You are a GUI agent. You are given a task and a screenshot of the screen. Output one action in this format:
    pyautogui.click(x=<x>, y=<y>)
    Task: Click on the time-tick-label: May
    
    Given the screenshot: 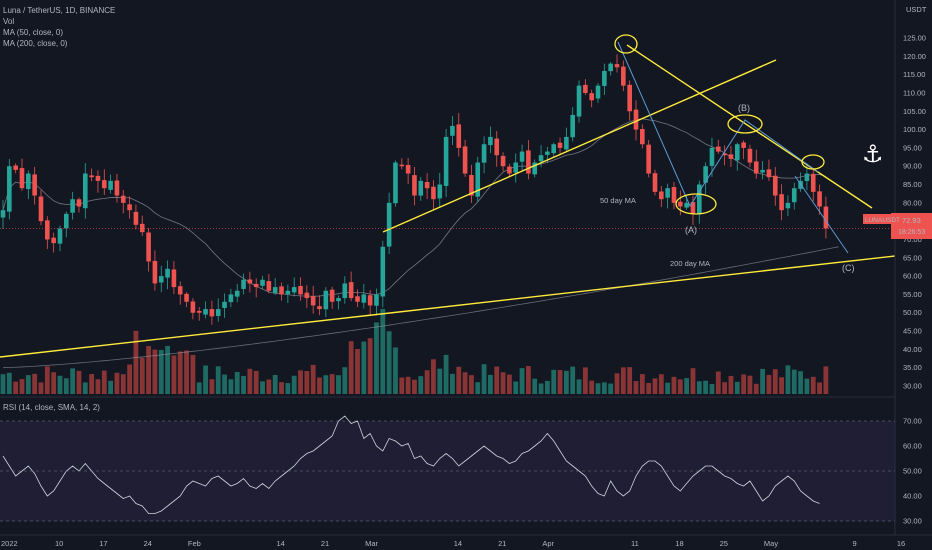 What is the action you would take?
    pyautogui.click(x=771, y=543)
    